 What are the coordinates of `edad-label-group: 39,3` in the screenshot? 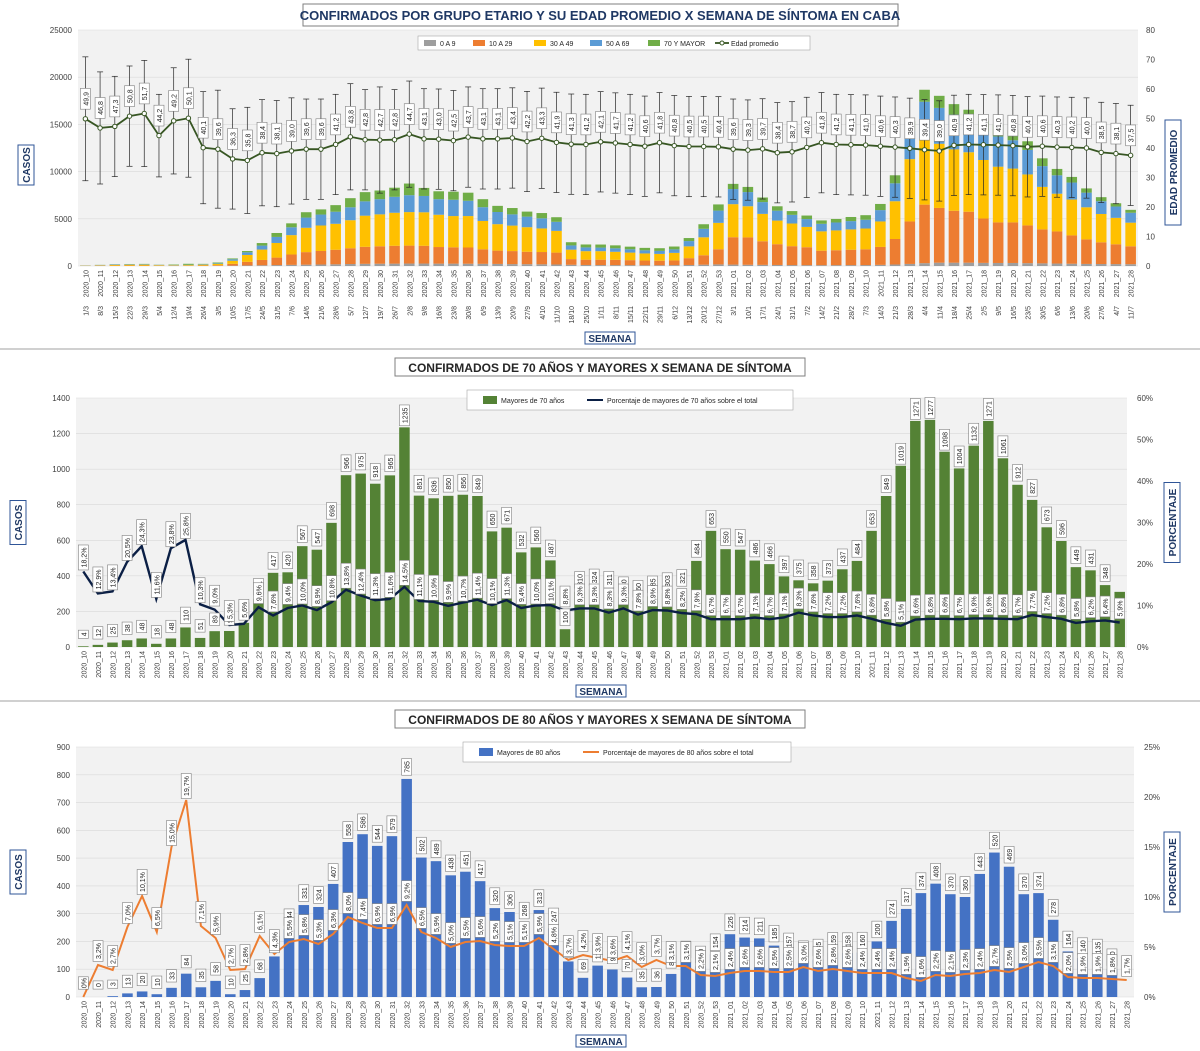 It's located at (748, 130).